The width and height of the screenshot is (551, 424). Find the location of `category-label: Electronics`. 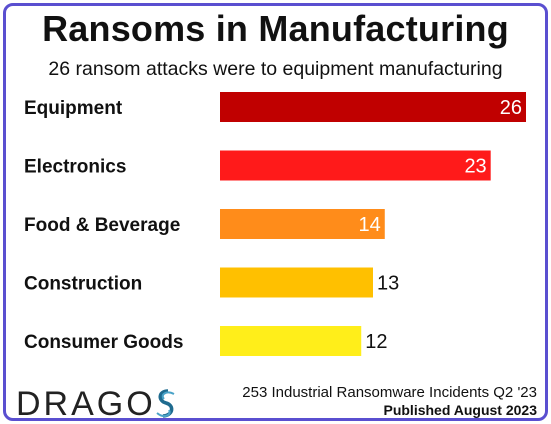

category-label: Electronics is located at coordinates (75, 167).